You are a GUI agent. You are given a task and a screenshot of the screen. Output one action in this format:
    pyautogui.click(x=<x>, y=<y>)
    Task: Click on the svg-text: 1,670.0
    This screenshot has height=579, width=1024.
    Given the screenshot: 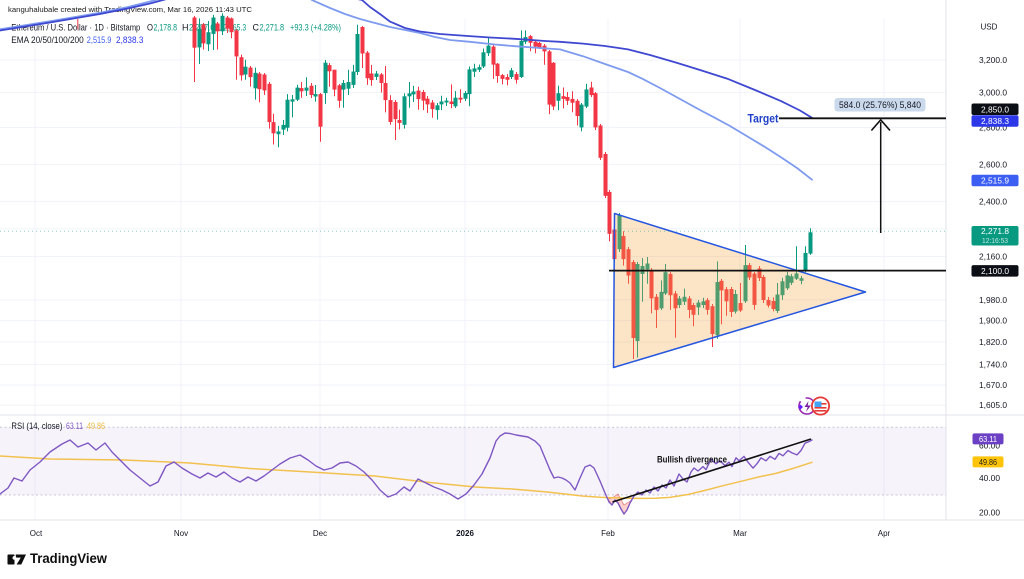 What is the action you would take?
    pyautogui.click(x=993, y=385)
    